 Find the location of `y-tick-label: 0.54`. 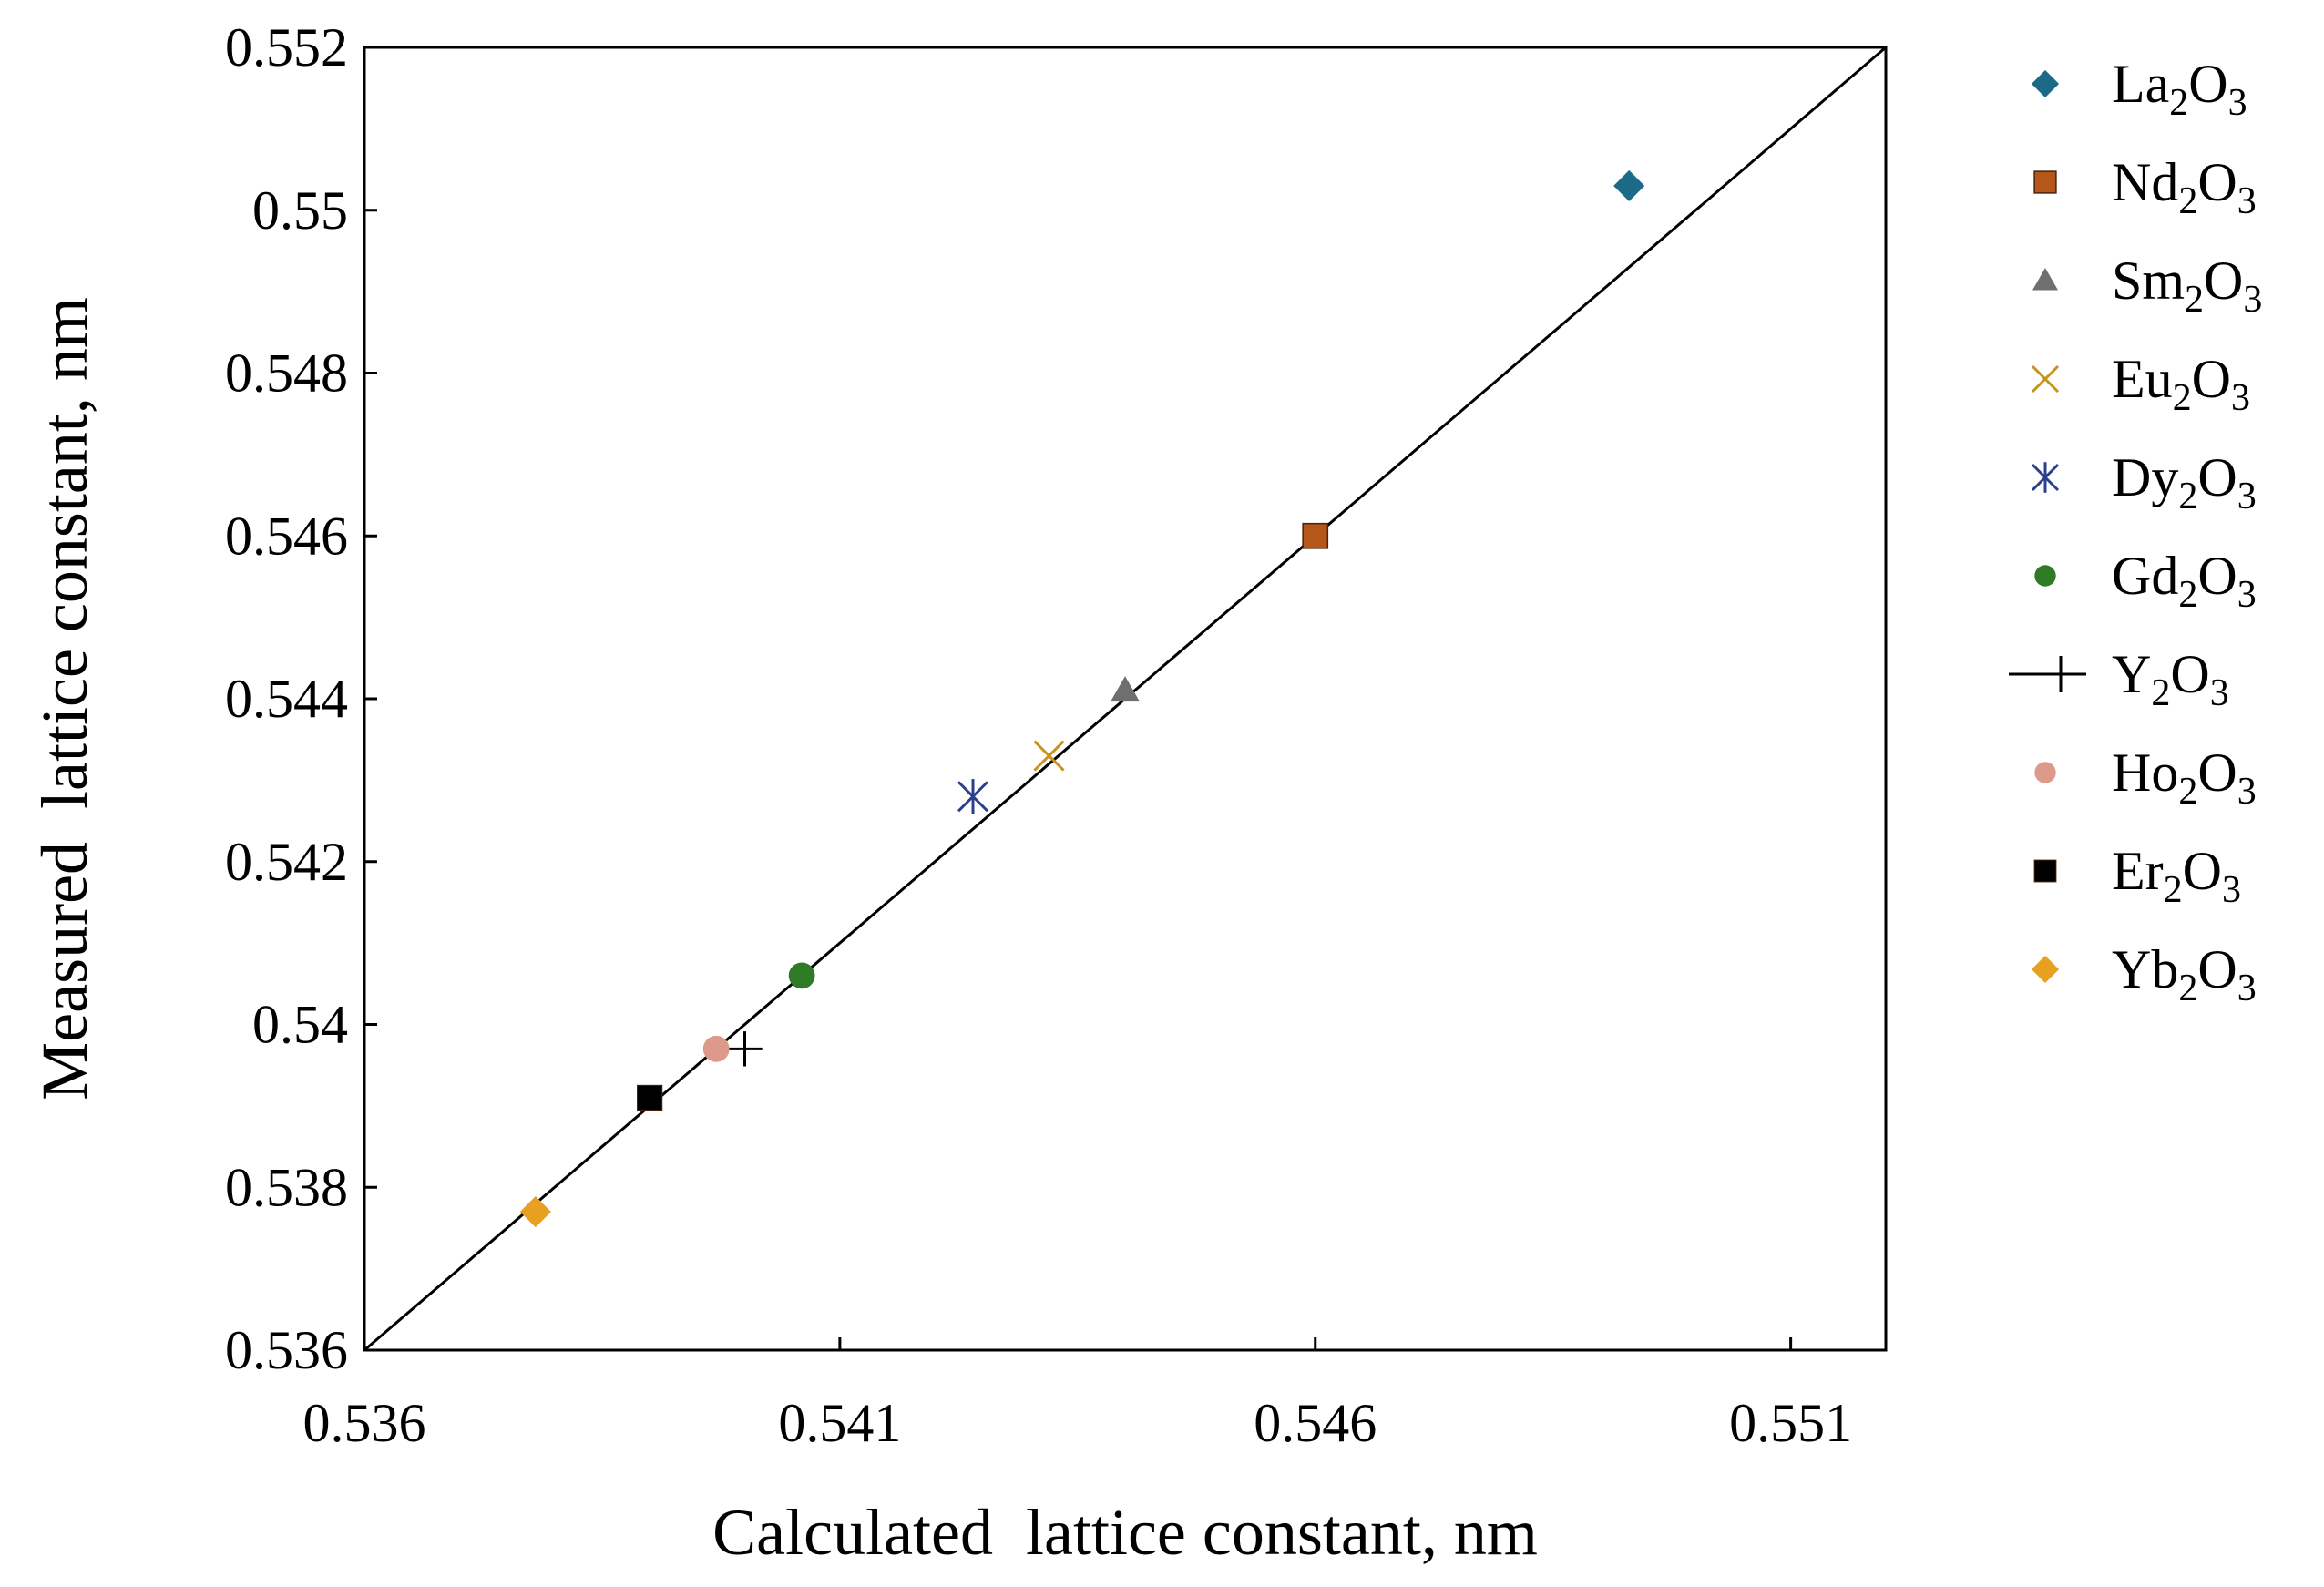

y-tick-label: 0.54 is located at coordinates (300, 1025).